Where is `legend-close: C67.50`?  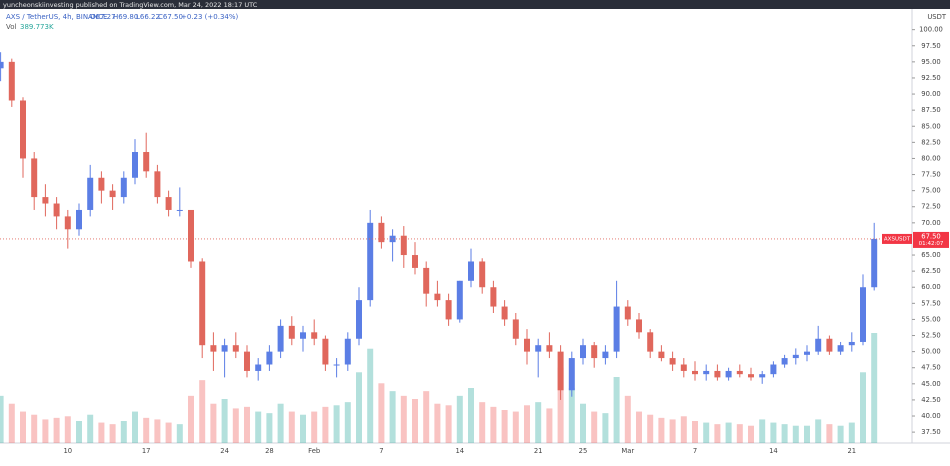 legend-close: C67.50 is located at coordinates (170, 17).